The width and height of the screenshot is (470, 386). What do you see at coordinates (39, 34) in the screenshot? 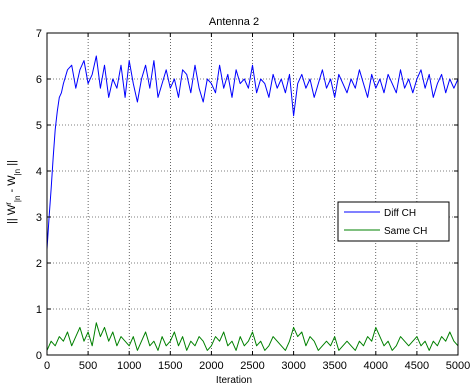
I see `y-tick-label: 7` at bounding box center [39, 34].